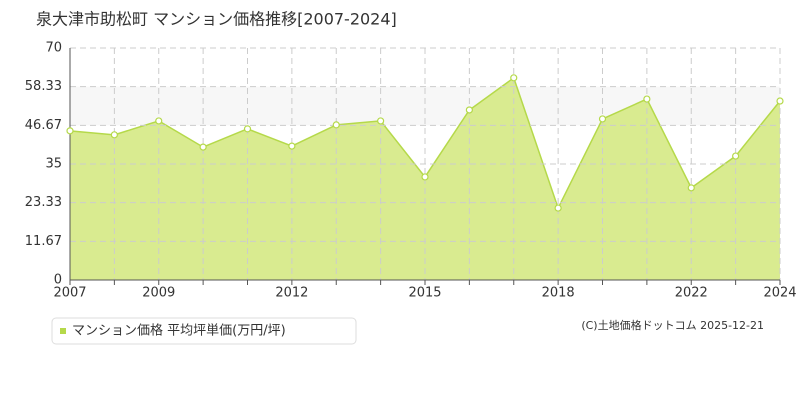 The image size is (800, 400). Describe the element at coordinates (424, 293) in the screenshot. I see `x-tick-label: 2015` at that location.